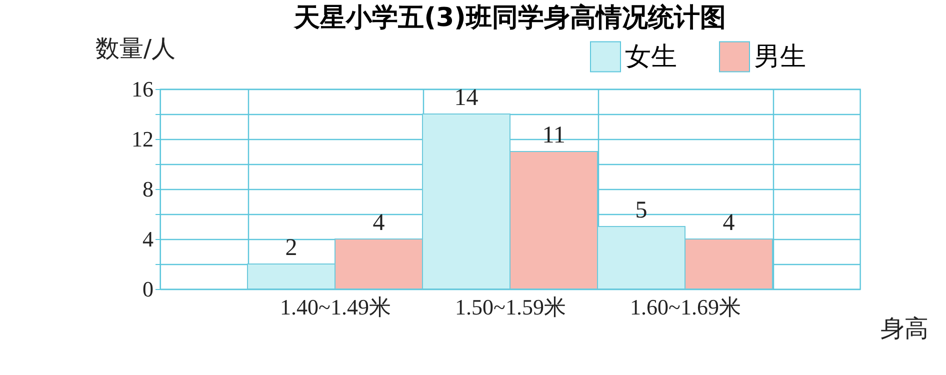 The height and width of the screenshot is (375, 946). Describe the element at coordinates (136, 48) in the screenshot. I see `y-axis-title: 数量/人` at that location.